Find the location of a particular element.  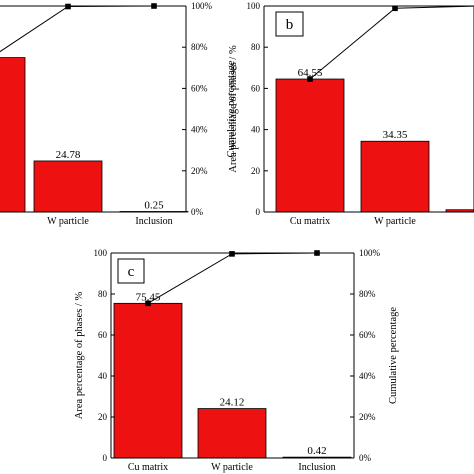

panel-c-y-tick-label: 20 is located at coordinates (103, 417).